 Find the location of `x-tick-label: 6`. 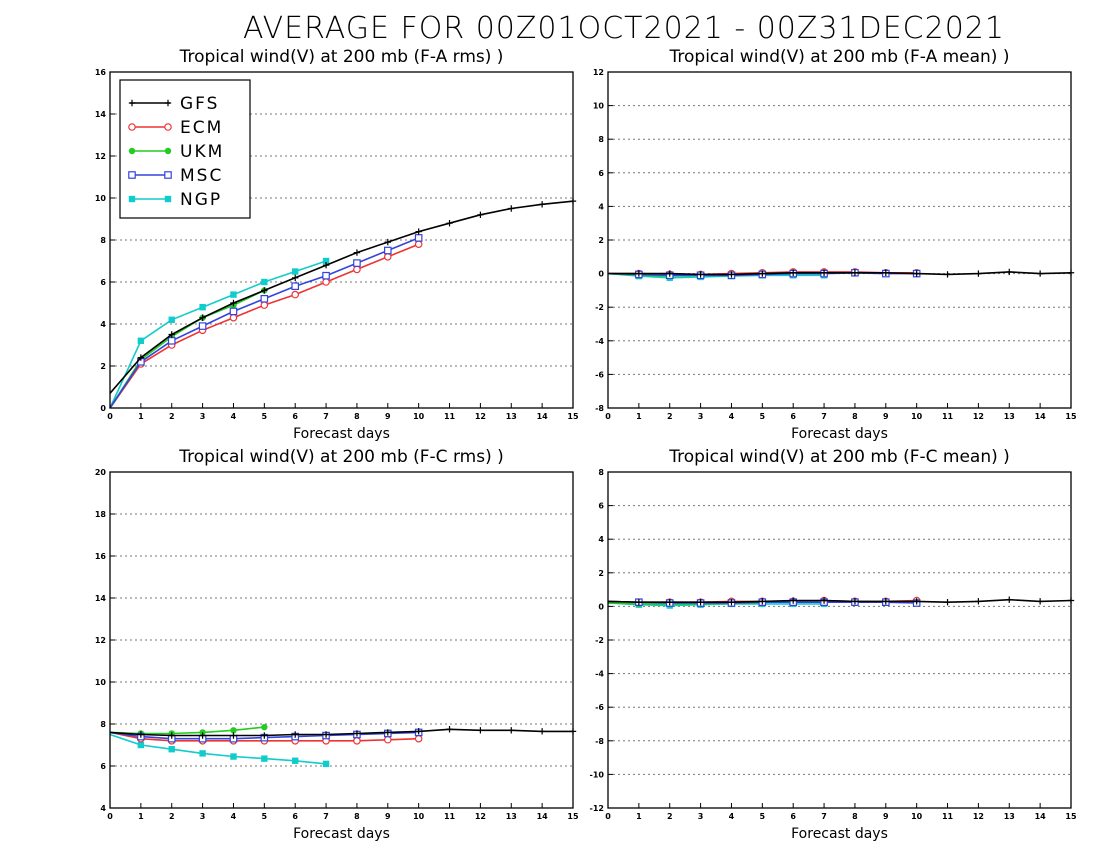

x-tick-label: 6 is located at coordinates (295, 416).